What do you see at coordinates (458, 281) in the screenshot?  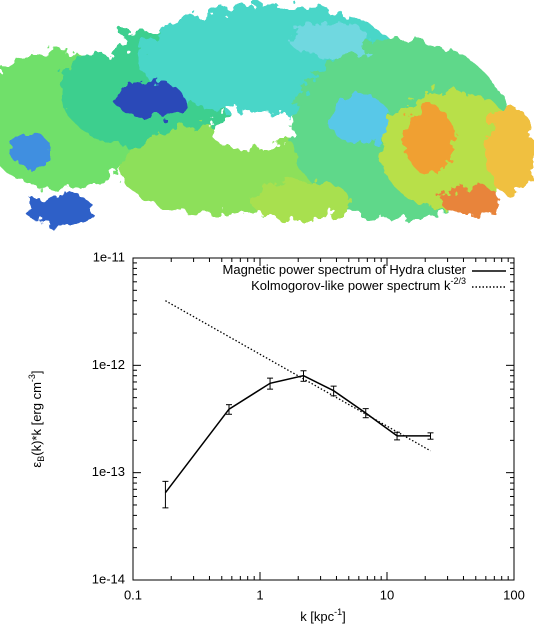 I see `legend-sup: -2/3` at bounding box center [458, 281].